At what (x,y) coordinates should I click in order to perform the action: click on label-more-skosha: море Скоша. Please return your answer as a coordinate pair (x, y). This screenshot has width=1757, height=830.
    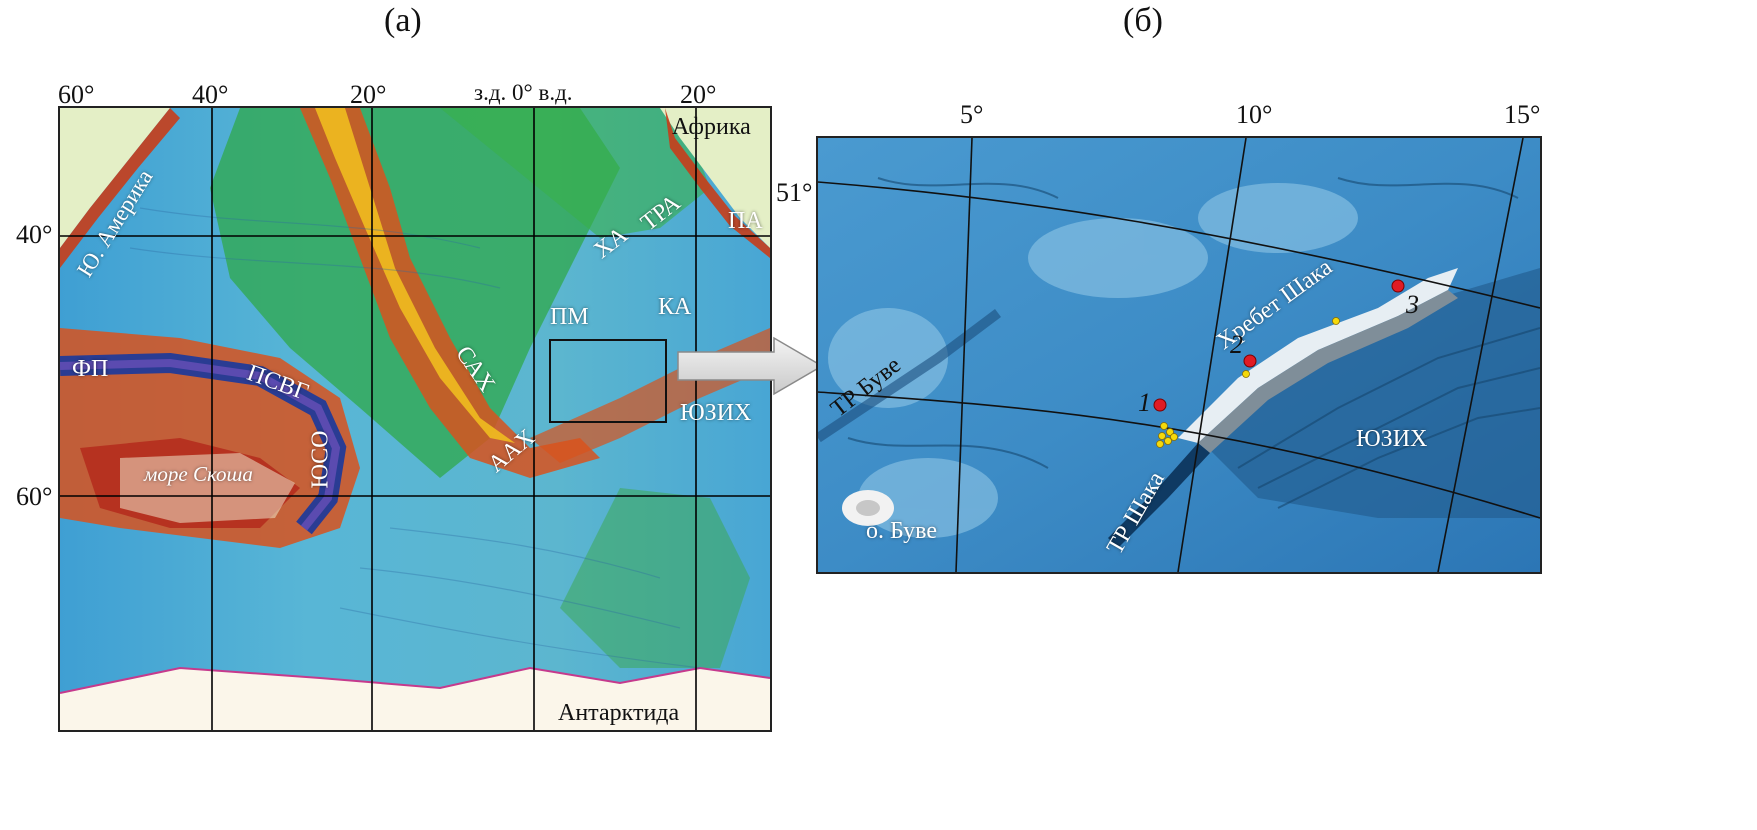
    Looking at the image, I should click on (198, 474).